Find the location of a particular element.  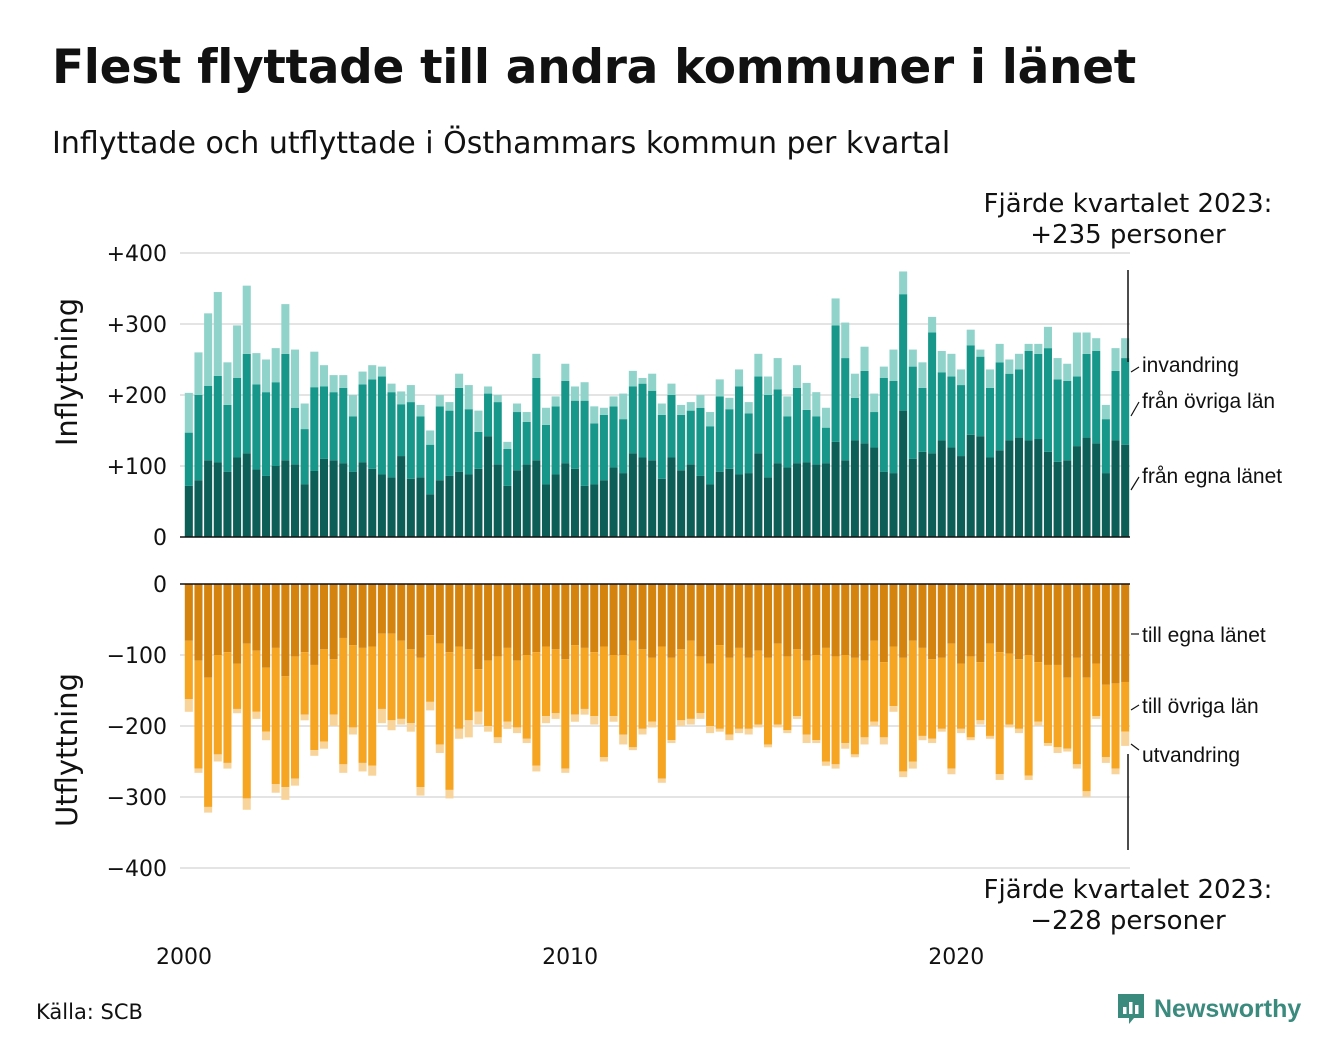

in-ylabel: Inflyttning is located at coordinates (67, 372).